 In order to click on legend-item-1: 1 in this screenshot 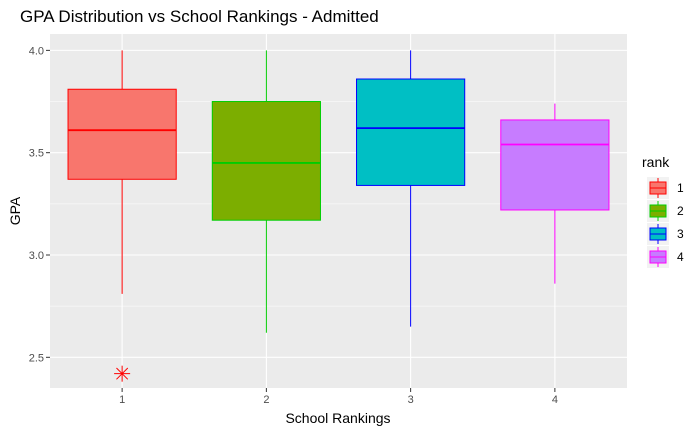, I will do `click(665, 188)`.